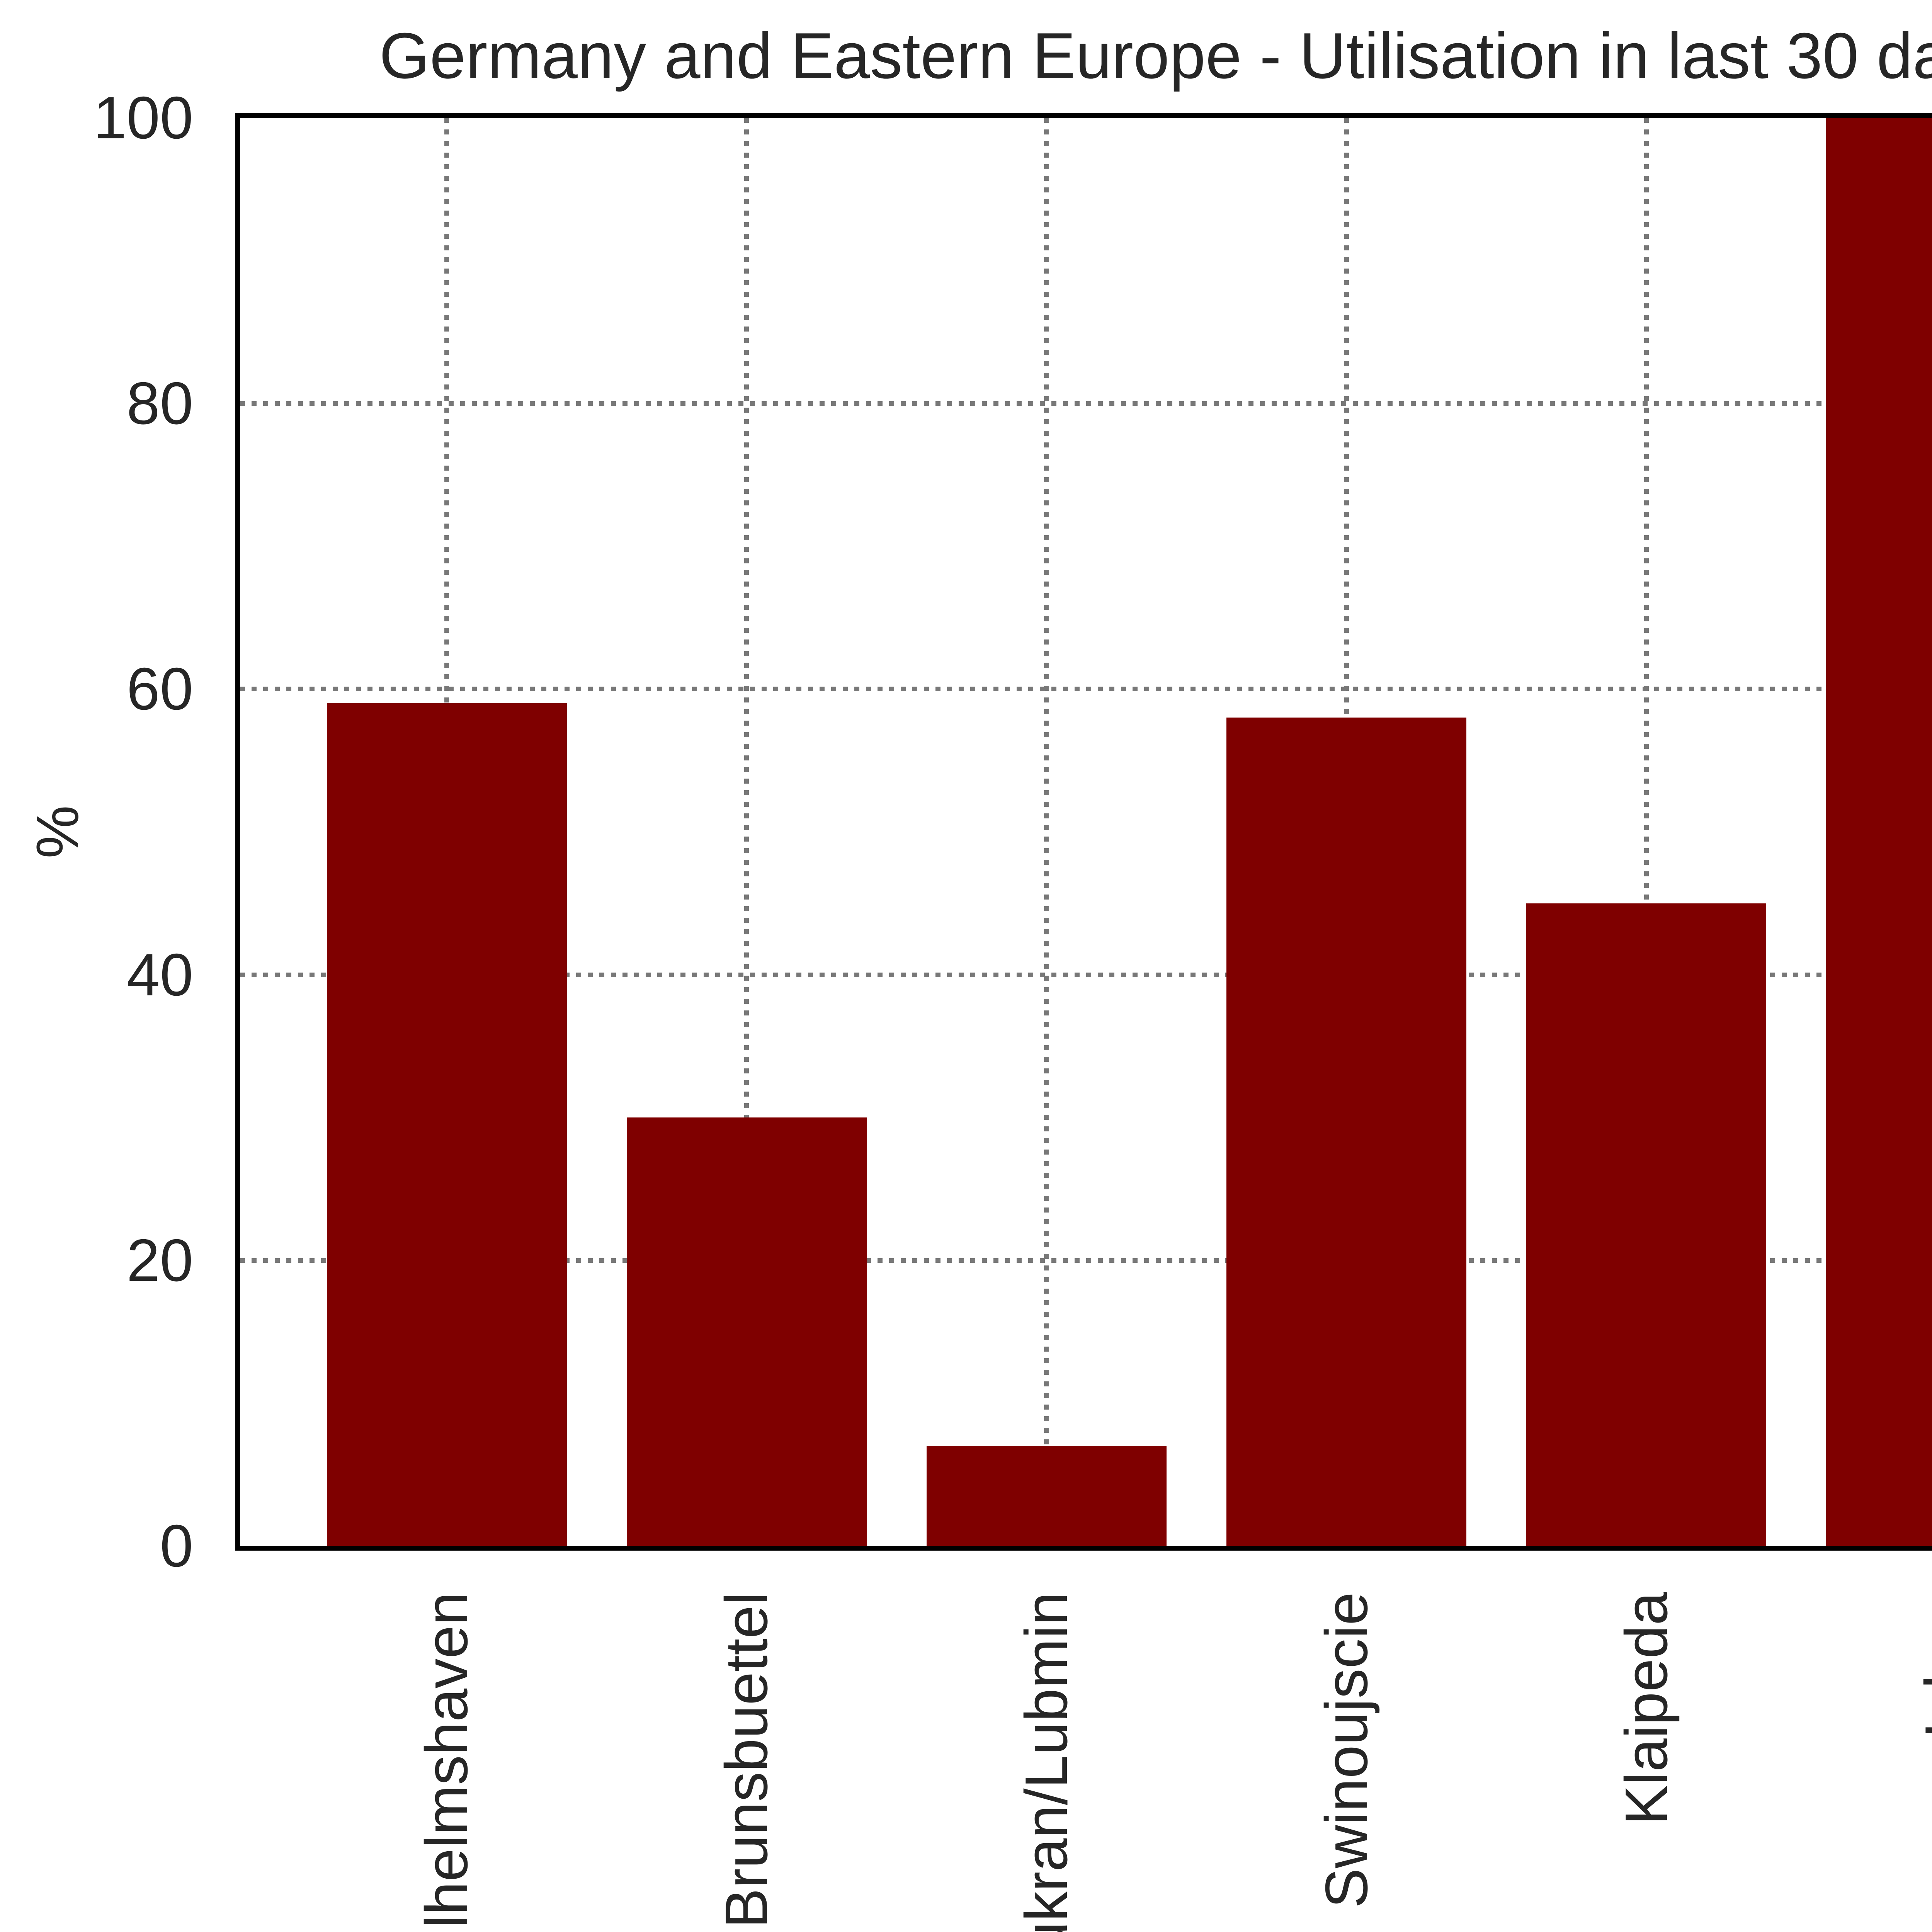  Describe the element at coordinates (446, 1762) in the screenshot. I see `x-tick-label-Wilhelmshaven: Wilhelmshaven` at that location.